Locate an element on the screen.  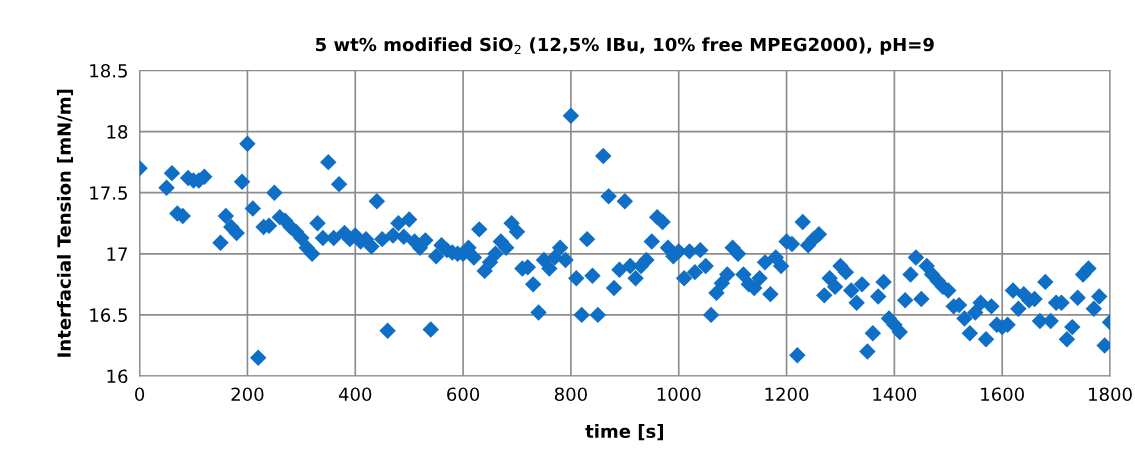
x-tick-label: 800 is located at coordinates (570, 394).